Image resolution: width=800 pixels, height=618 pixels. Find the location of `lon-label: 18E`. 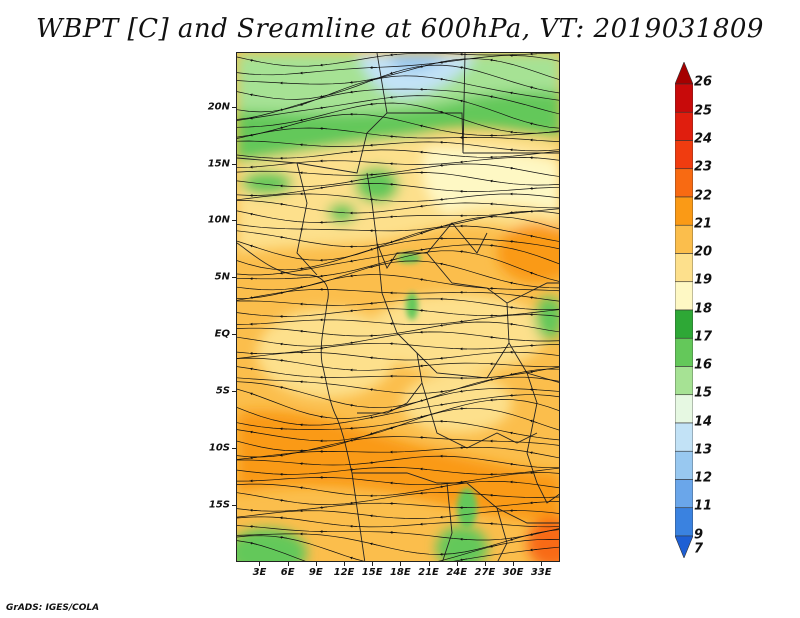

lon-label: 18E is located at coordinates (400, 572).